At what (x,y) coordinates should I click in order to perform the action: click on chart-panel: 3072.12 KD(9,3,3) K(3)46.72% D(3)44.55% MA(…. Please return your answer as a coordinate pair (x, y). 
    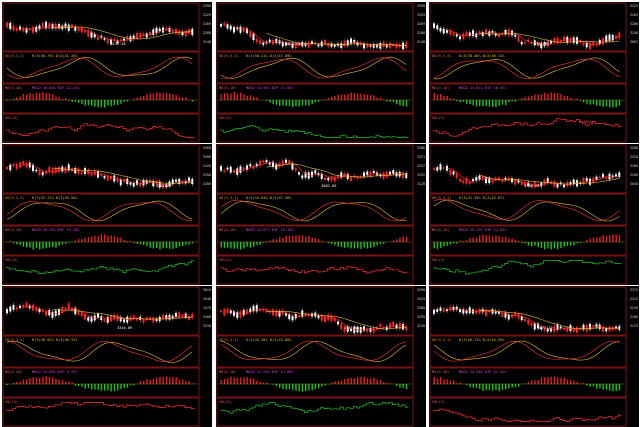
    Looking at the image, I should click on (534, 356).